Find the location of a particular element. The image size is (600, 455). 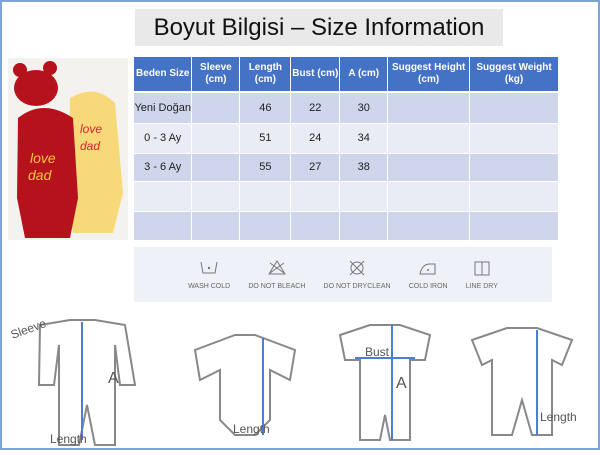

care-label: DO NOT BLEACH is located at coordinates (277, 286).